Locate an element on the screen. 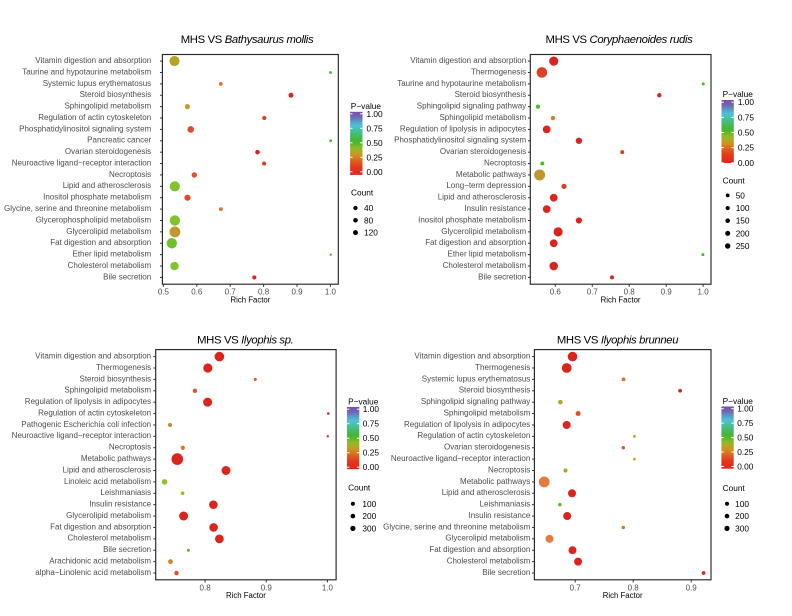 The image size is (792, 616). svg-text:Pathogenic Escherichia coli in: Pathogenic Escherichia coli infection is located at coordinates (86, 424).